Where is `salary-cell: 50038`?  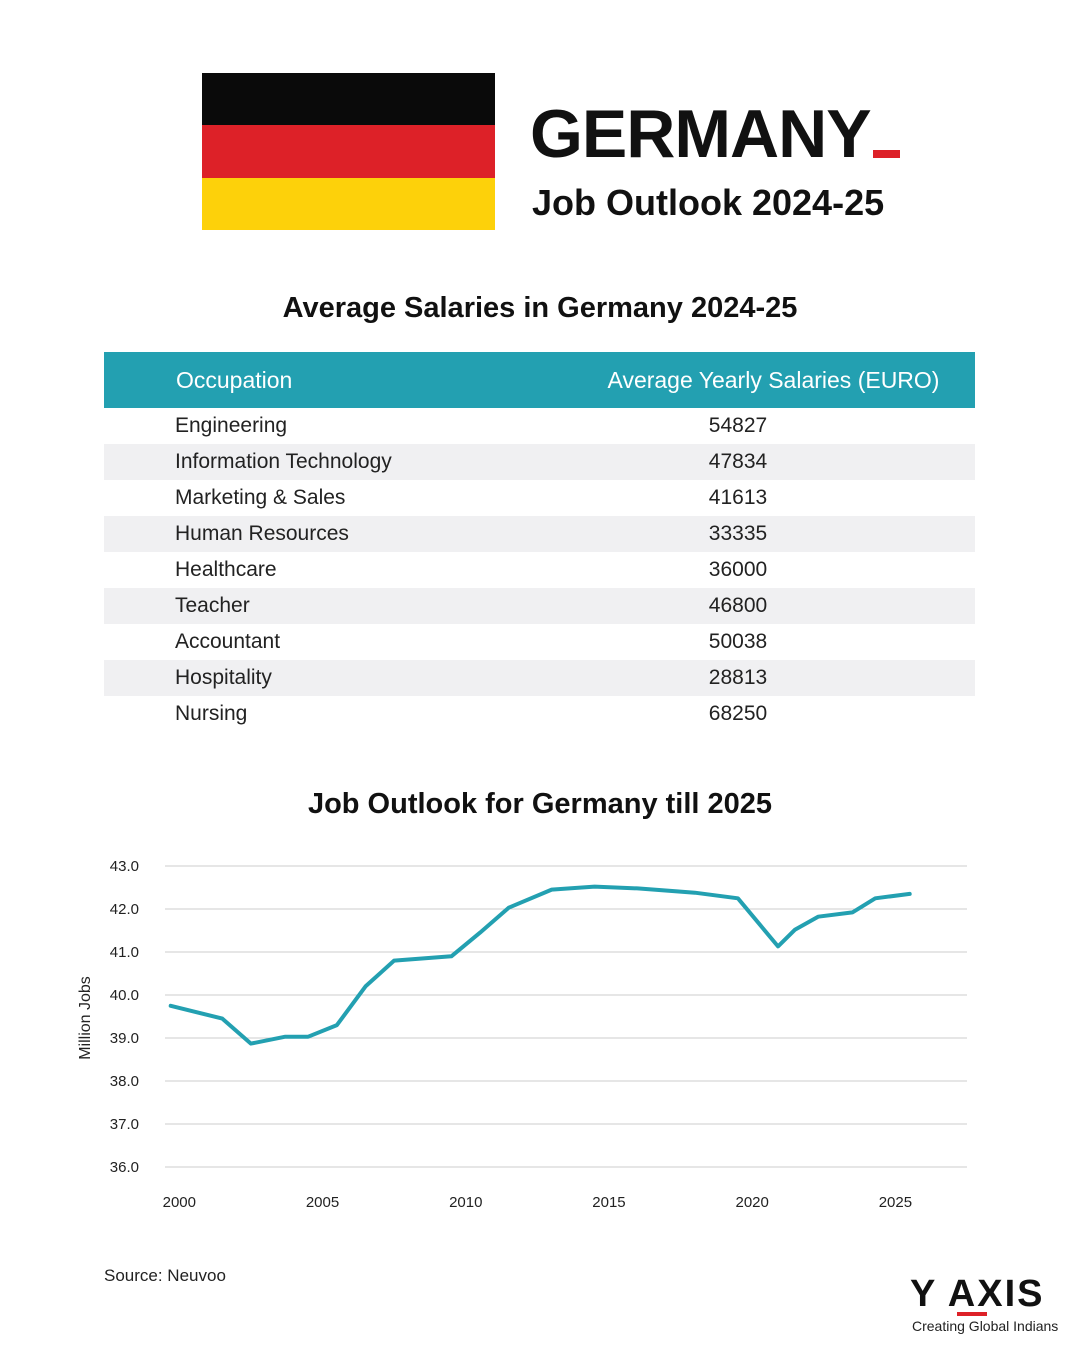
salary-cell: 50038 is located at coordinates (738, 641).